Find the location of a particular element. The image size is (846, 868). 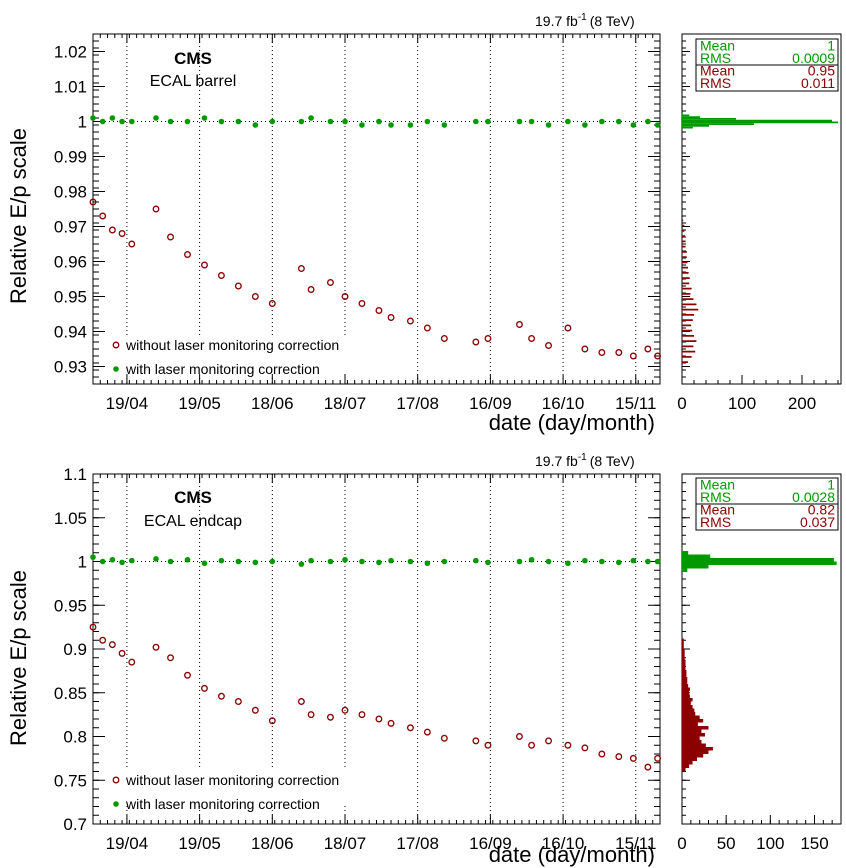

luminosity-value: 19.7 fb is located at coordinates (556, 461).